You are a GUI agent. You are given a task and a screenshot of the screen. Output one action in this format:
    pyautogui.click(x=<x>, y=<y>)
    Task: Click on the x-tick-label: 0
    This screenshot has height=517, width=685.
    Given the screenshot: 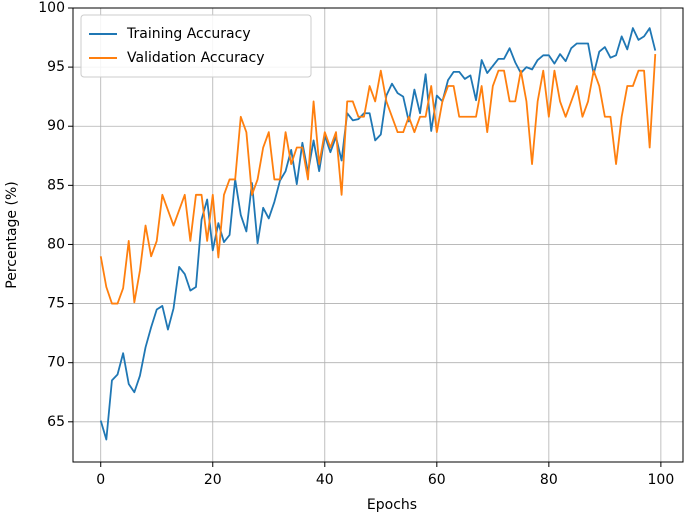 What is the action you would take?
    pyautogui.click(x=100, y=480)
    